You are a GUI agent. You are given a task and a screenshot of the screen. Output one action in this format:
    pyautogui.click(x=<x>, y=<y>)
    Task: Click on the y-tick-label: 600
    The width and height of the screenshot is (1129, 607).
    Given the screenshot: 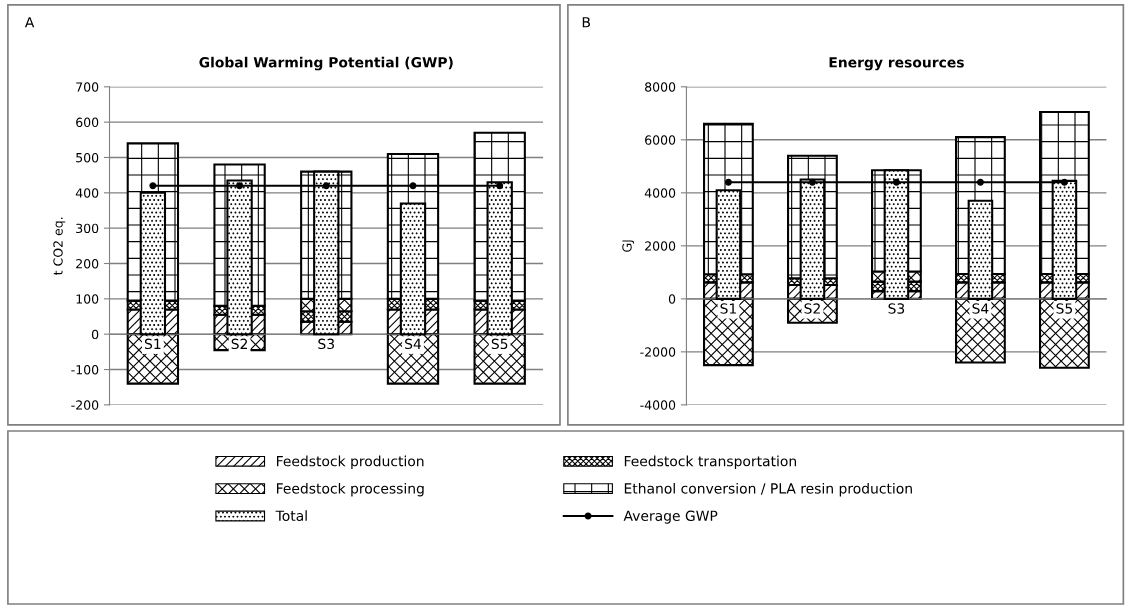 What is the action you would take?
    pyautogui.click(x=87, y=122)
    